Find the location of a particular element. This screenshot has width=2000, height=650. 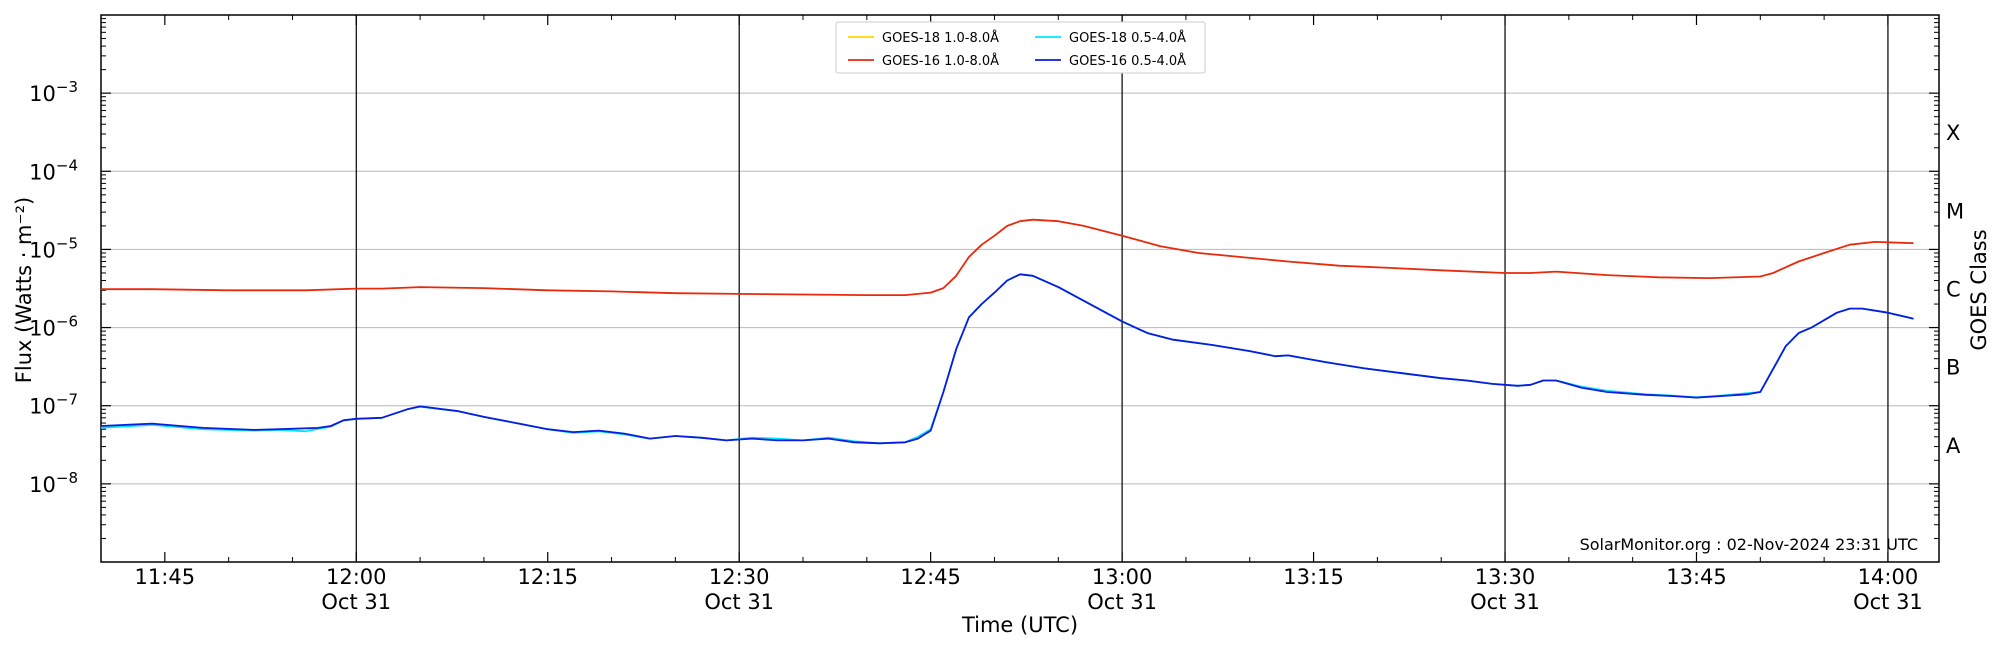

x-tick-label: 13:30 is located at coordinates (1505, 577).